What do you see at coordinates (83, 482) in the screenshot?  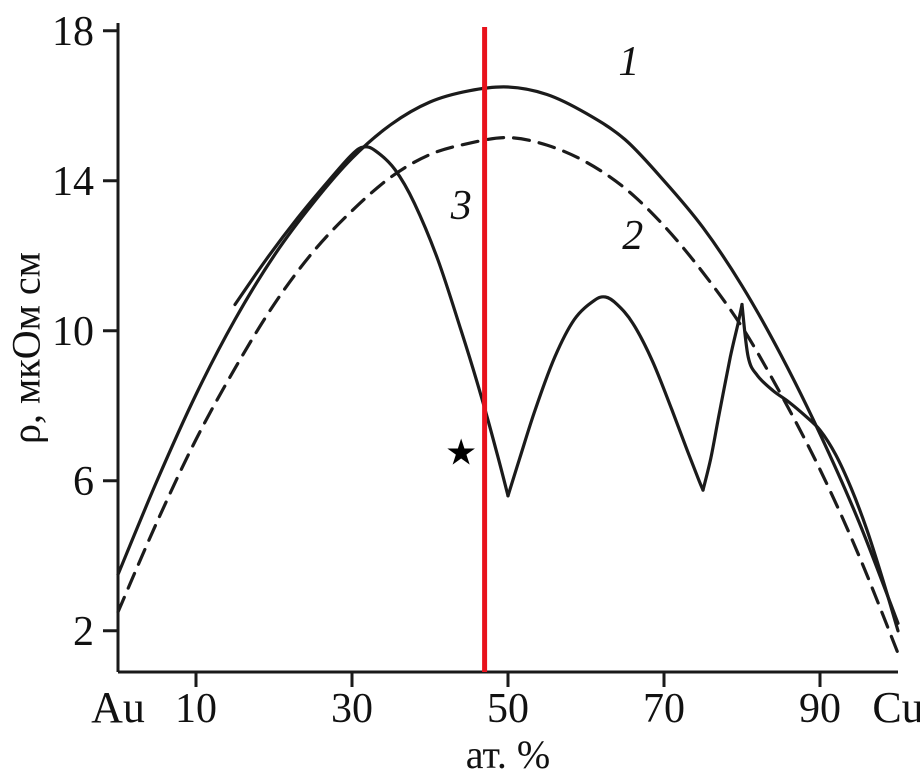 I see `y-tick-label: 6` at bounding box center [83, 482].